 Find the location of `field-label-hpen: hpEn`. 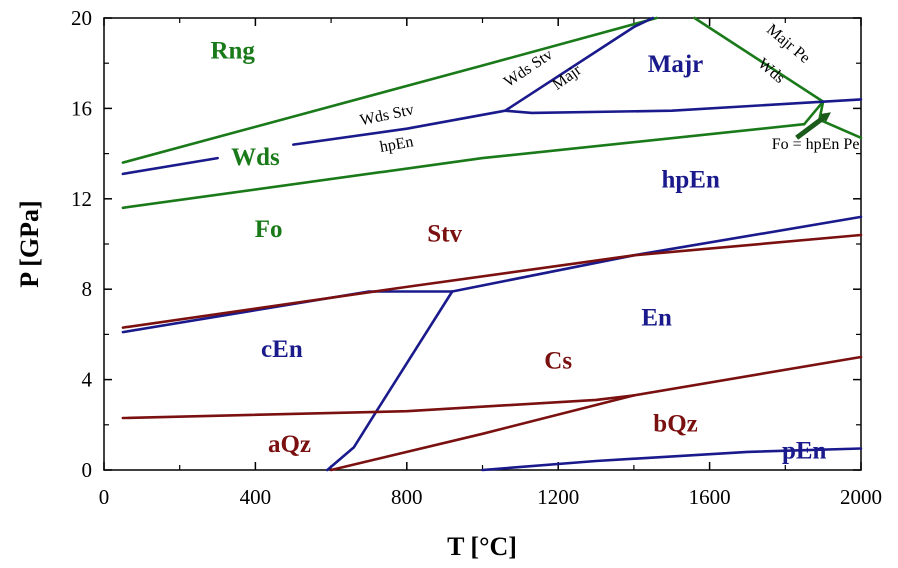

field-label-hpen: hpEn is located at coordinates (690, 180).